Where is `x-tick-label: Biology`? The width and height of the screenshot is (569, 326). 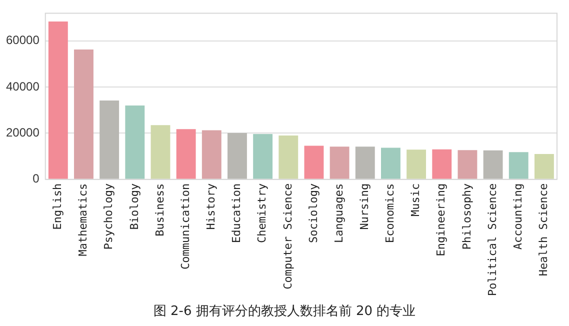 x-tick-label: Biology is located at coordinates (134, 206).